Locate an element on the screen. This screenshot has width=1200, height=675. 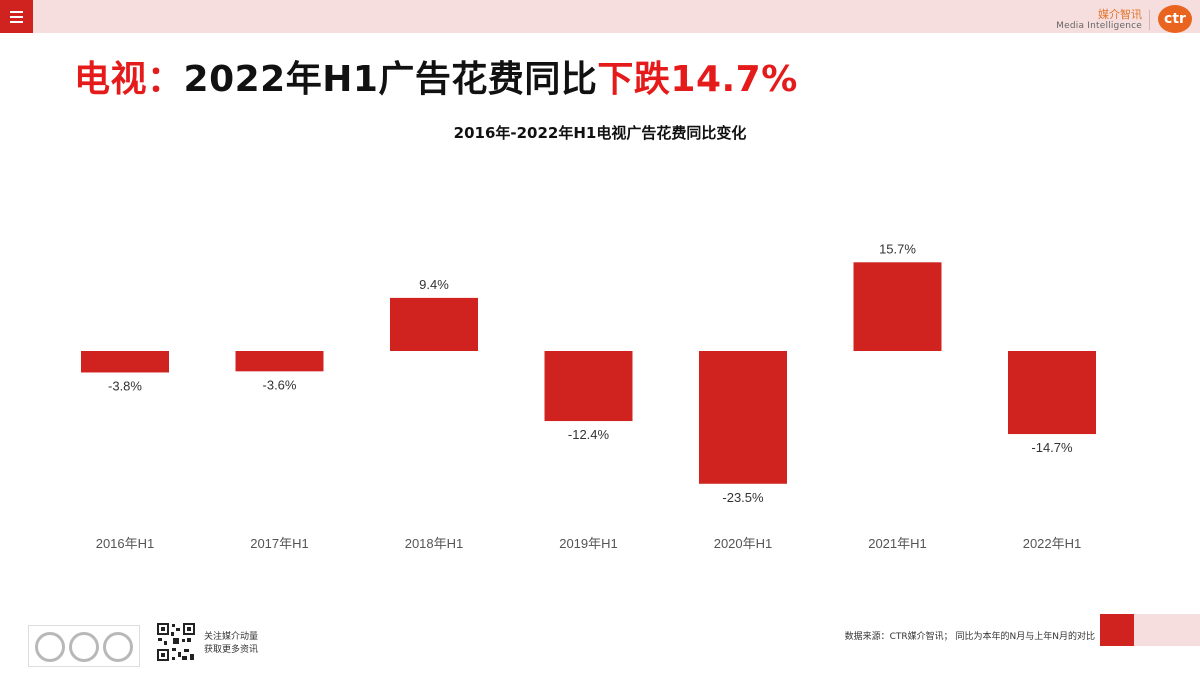
data-label: -14.7% is located at coordinates (1052, 447).